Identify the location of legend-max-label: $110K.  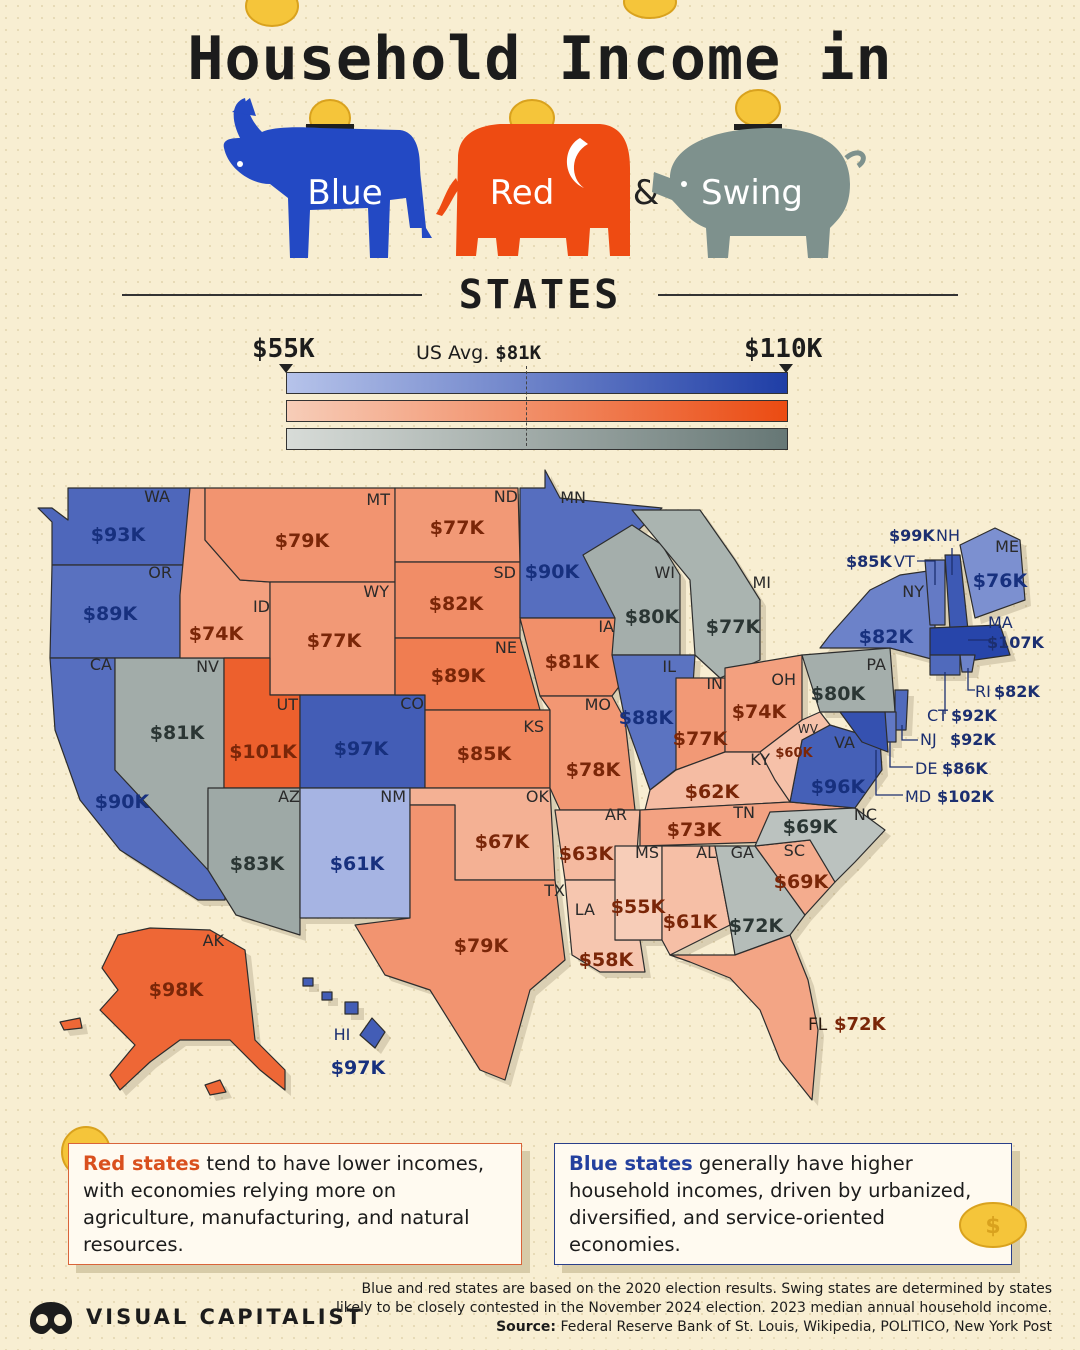
(783, 349).